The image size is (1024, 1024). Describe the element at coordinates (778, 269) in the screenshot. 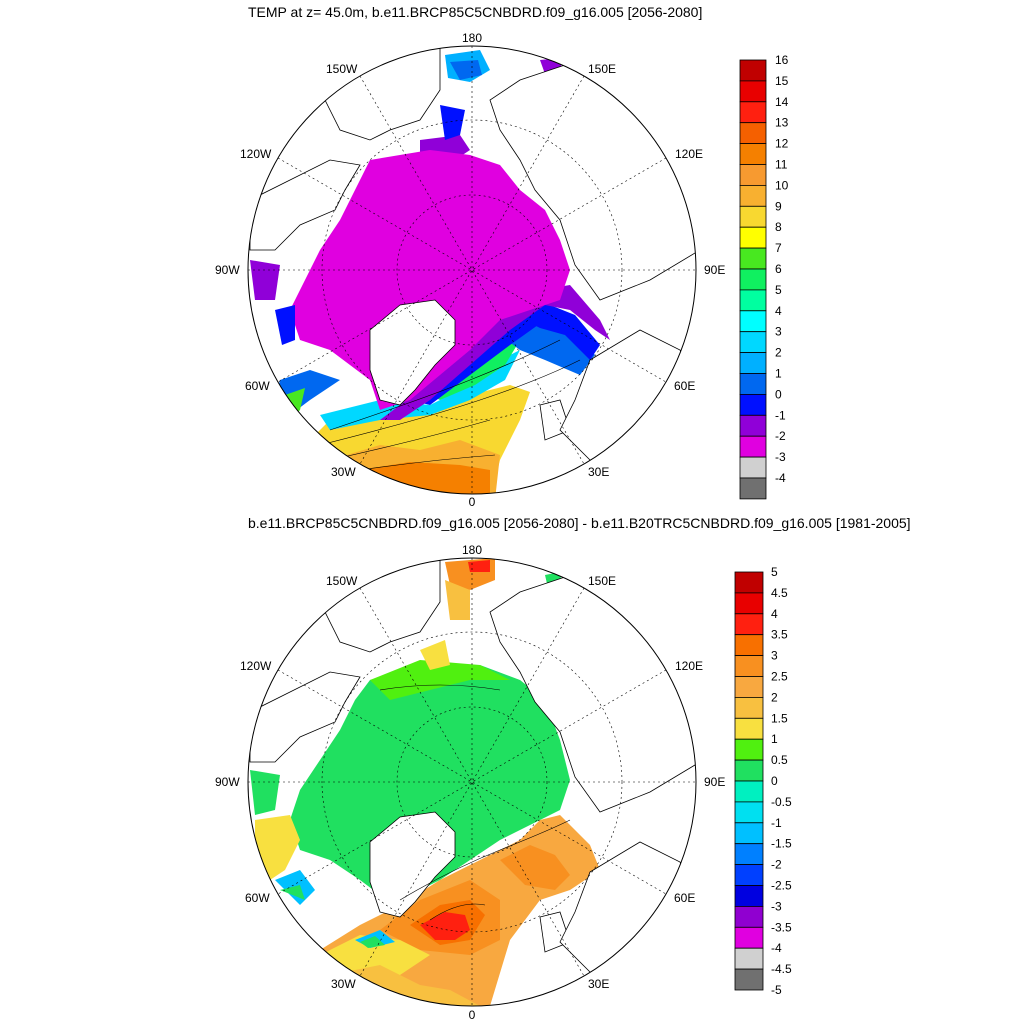

I see `colorbar-label: 6` at that location.